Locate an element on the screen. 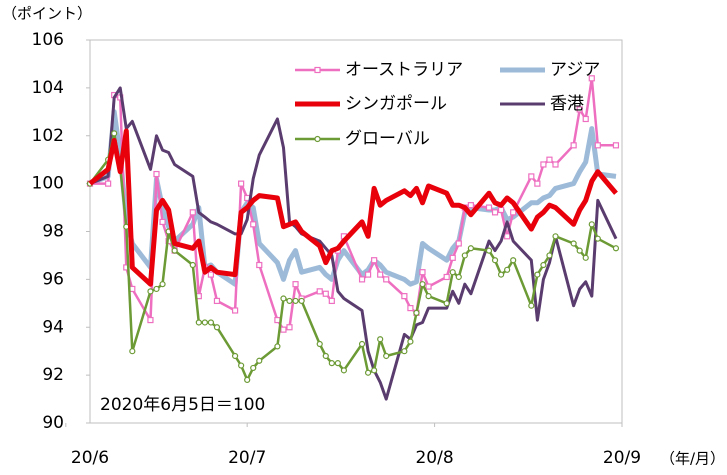 The width and height of the screenshot is (727, 475). y-tick-label: 104 is located at coordinates (48, 88).